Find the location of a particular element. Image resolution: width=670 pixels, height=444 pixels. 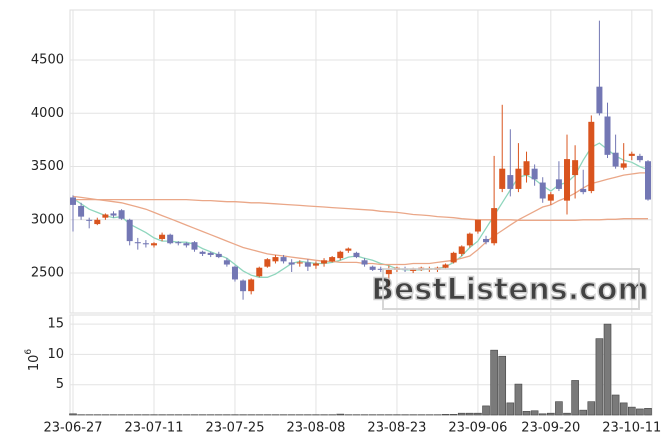

x-tick-label: 23-07-11 is located at coordinates (153, 428).